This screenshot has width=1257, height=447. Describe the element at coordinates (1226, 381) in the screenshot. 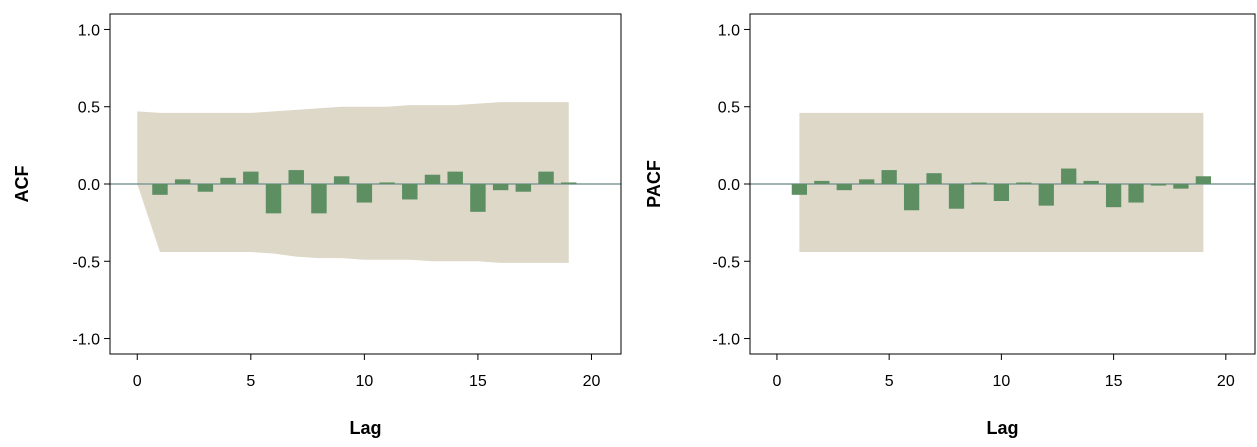

I see `pacf-x-tick-label: 20` at that location.